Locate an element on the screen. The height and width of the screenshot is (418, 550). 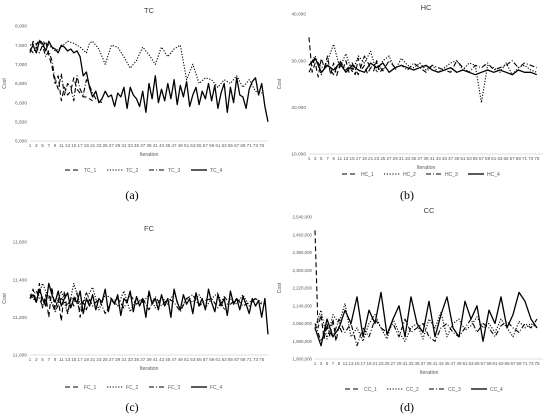
cc-x-tick-label: 31 is located at coordinates (405, 363).